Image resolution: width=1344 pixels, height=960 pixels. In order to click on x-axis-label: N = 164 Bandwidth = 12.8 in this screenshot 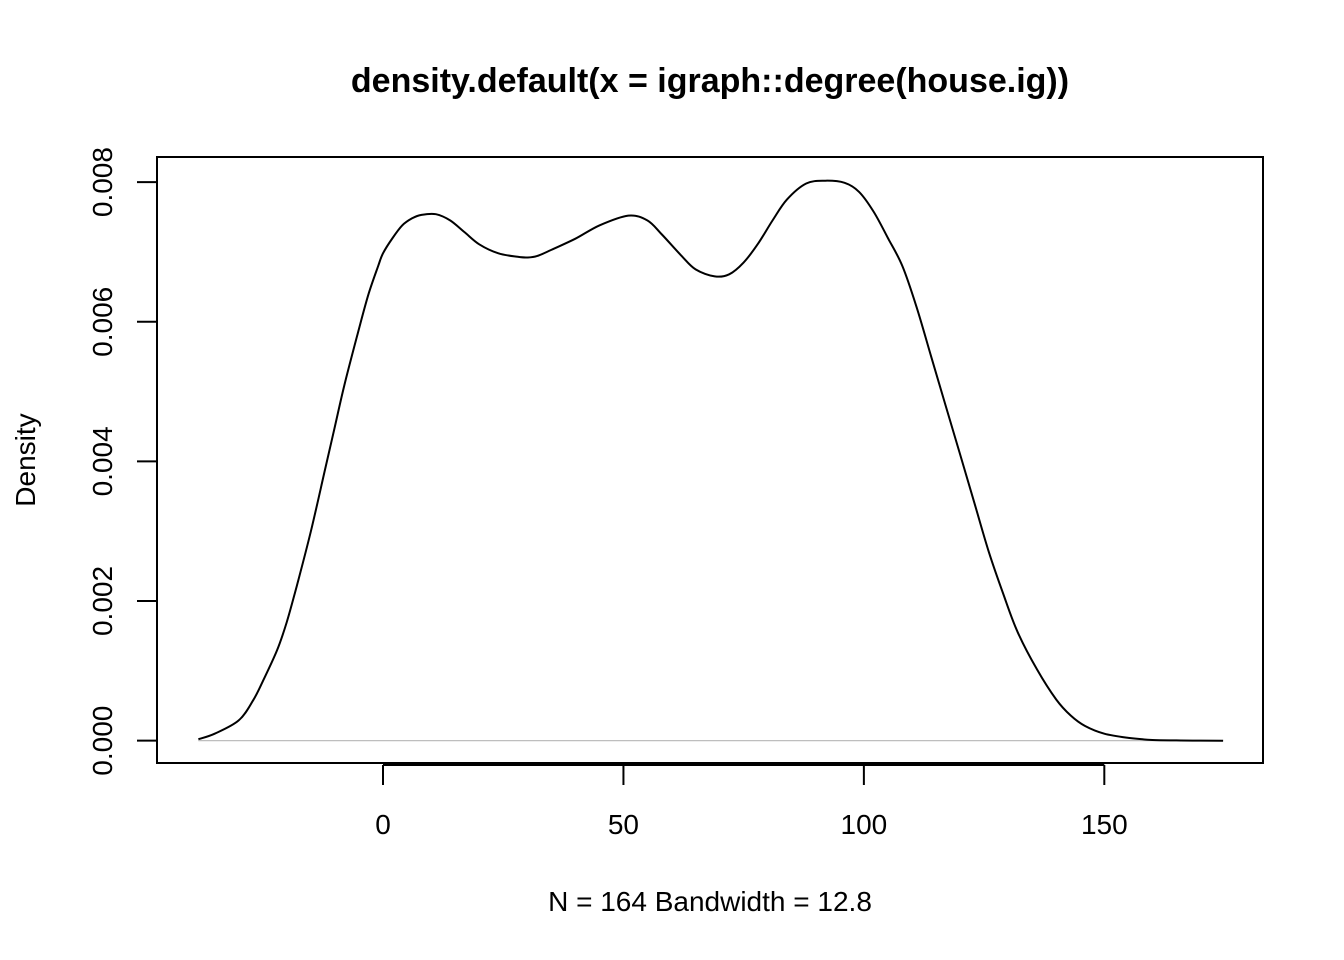, I will do `click(710, 901)`.